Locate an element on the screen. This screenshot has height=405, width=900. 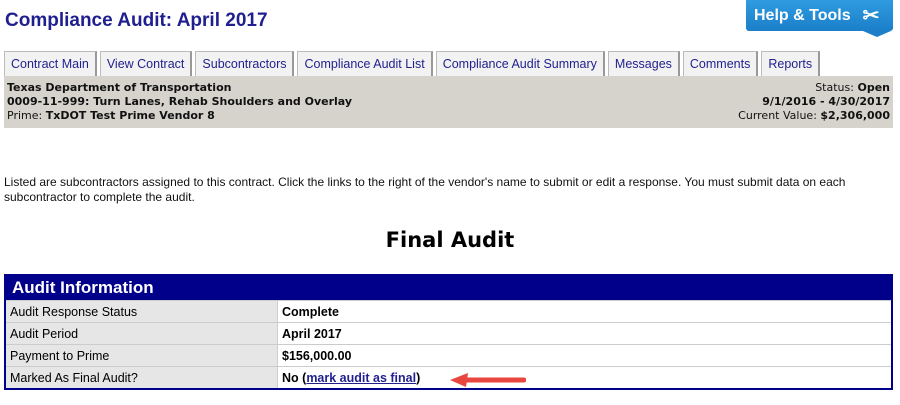
row-value: Complete is located at coordinates (585, 311).